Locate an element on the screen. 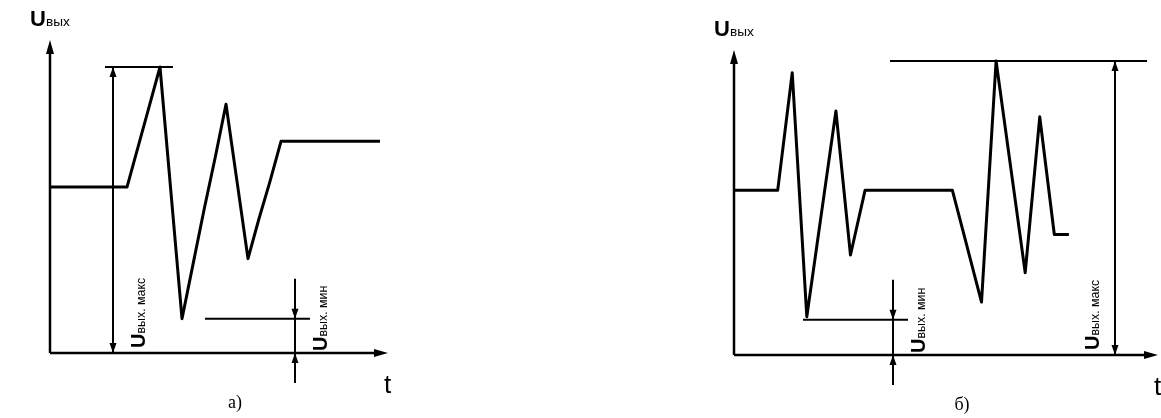  text: а) is located at coordinates (235, 402).